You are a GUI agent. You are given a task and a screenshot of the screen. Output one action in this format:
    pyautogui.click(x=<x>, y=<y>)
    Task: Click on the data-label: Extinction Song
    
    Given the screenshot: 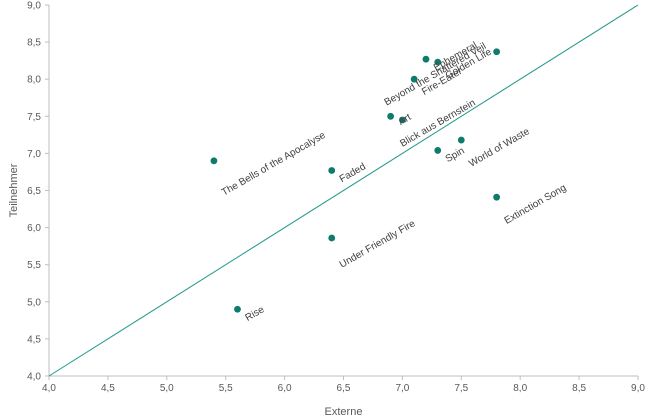 What is the action you would take?
    pyautogui.click(x=536, y=204)
    